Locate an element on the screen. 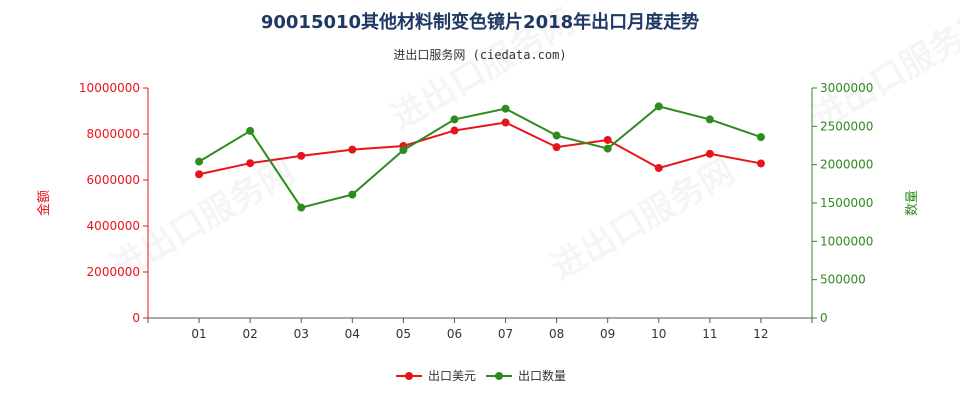 The height and width of the screenshot is (400, 960). left-axis-tick-label: 6000000 is located at coordinates (113, 180).